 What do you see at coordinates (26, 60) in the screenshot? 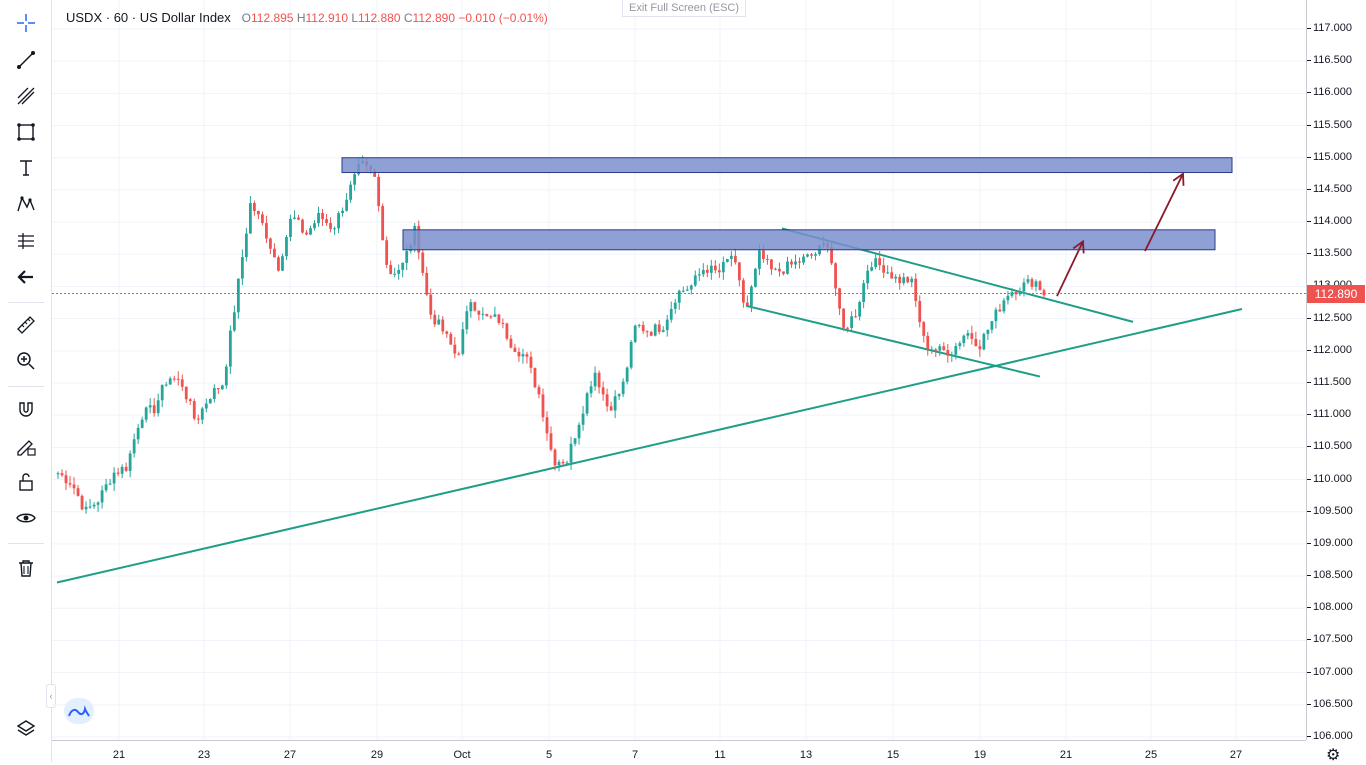
I see `trend-line-icon` at bounding box center [26, 60].